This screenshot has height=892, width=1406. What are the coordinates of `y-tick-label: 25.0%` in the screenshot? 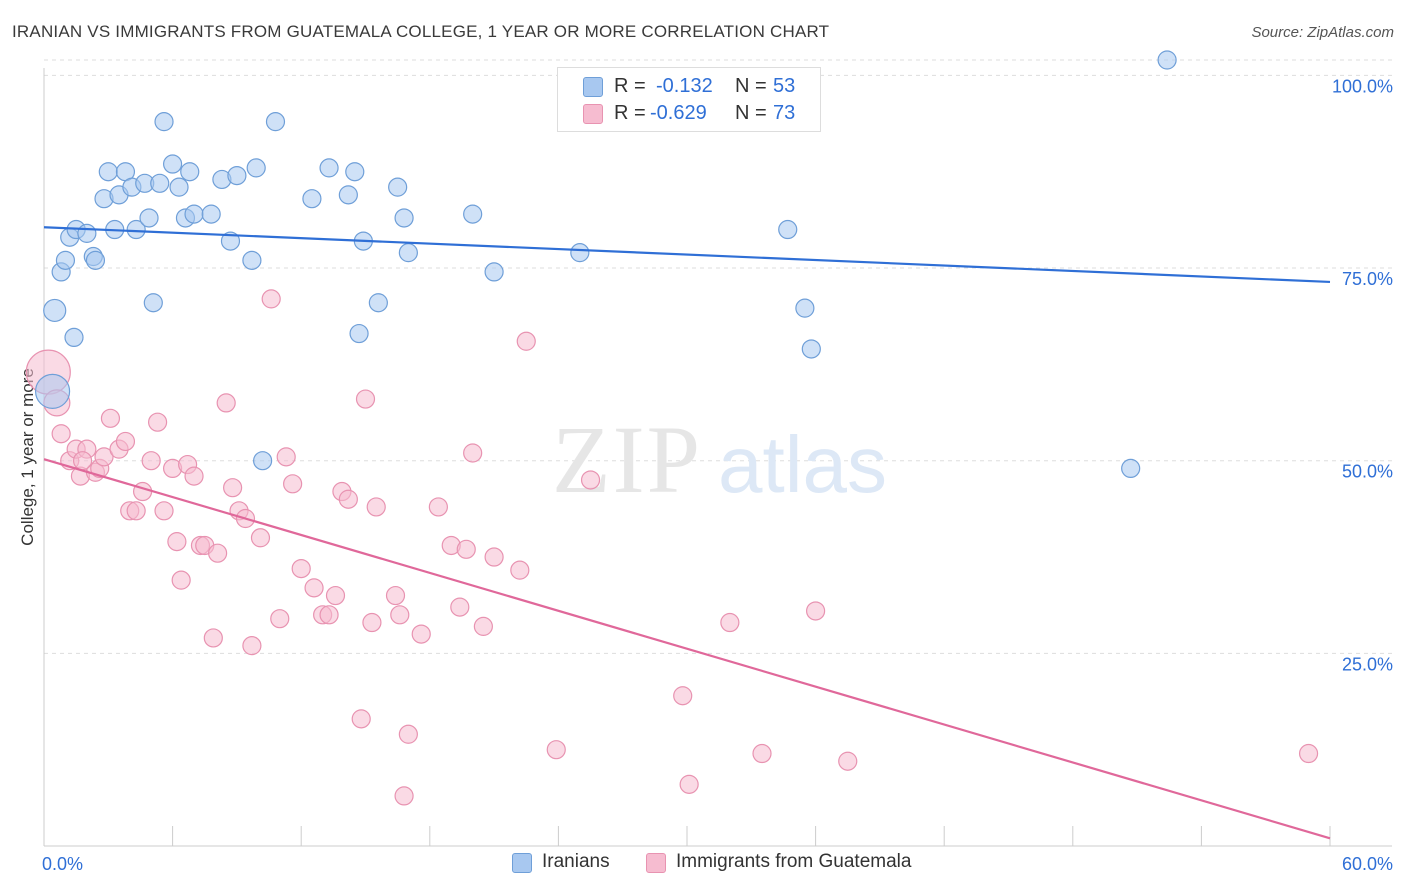 It's located at (1367, 664).